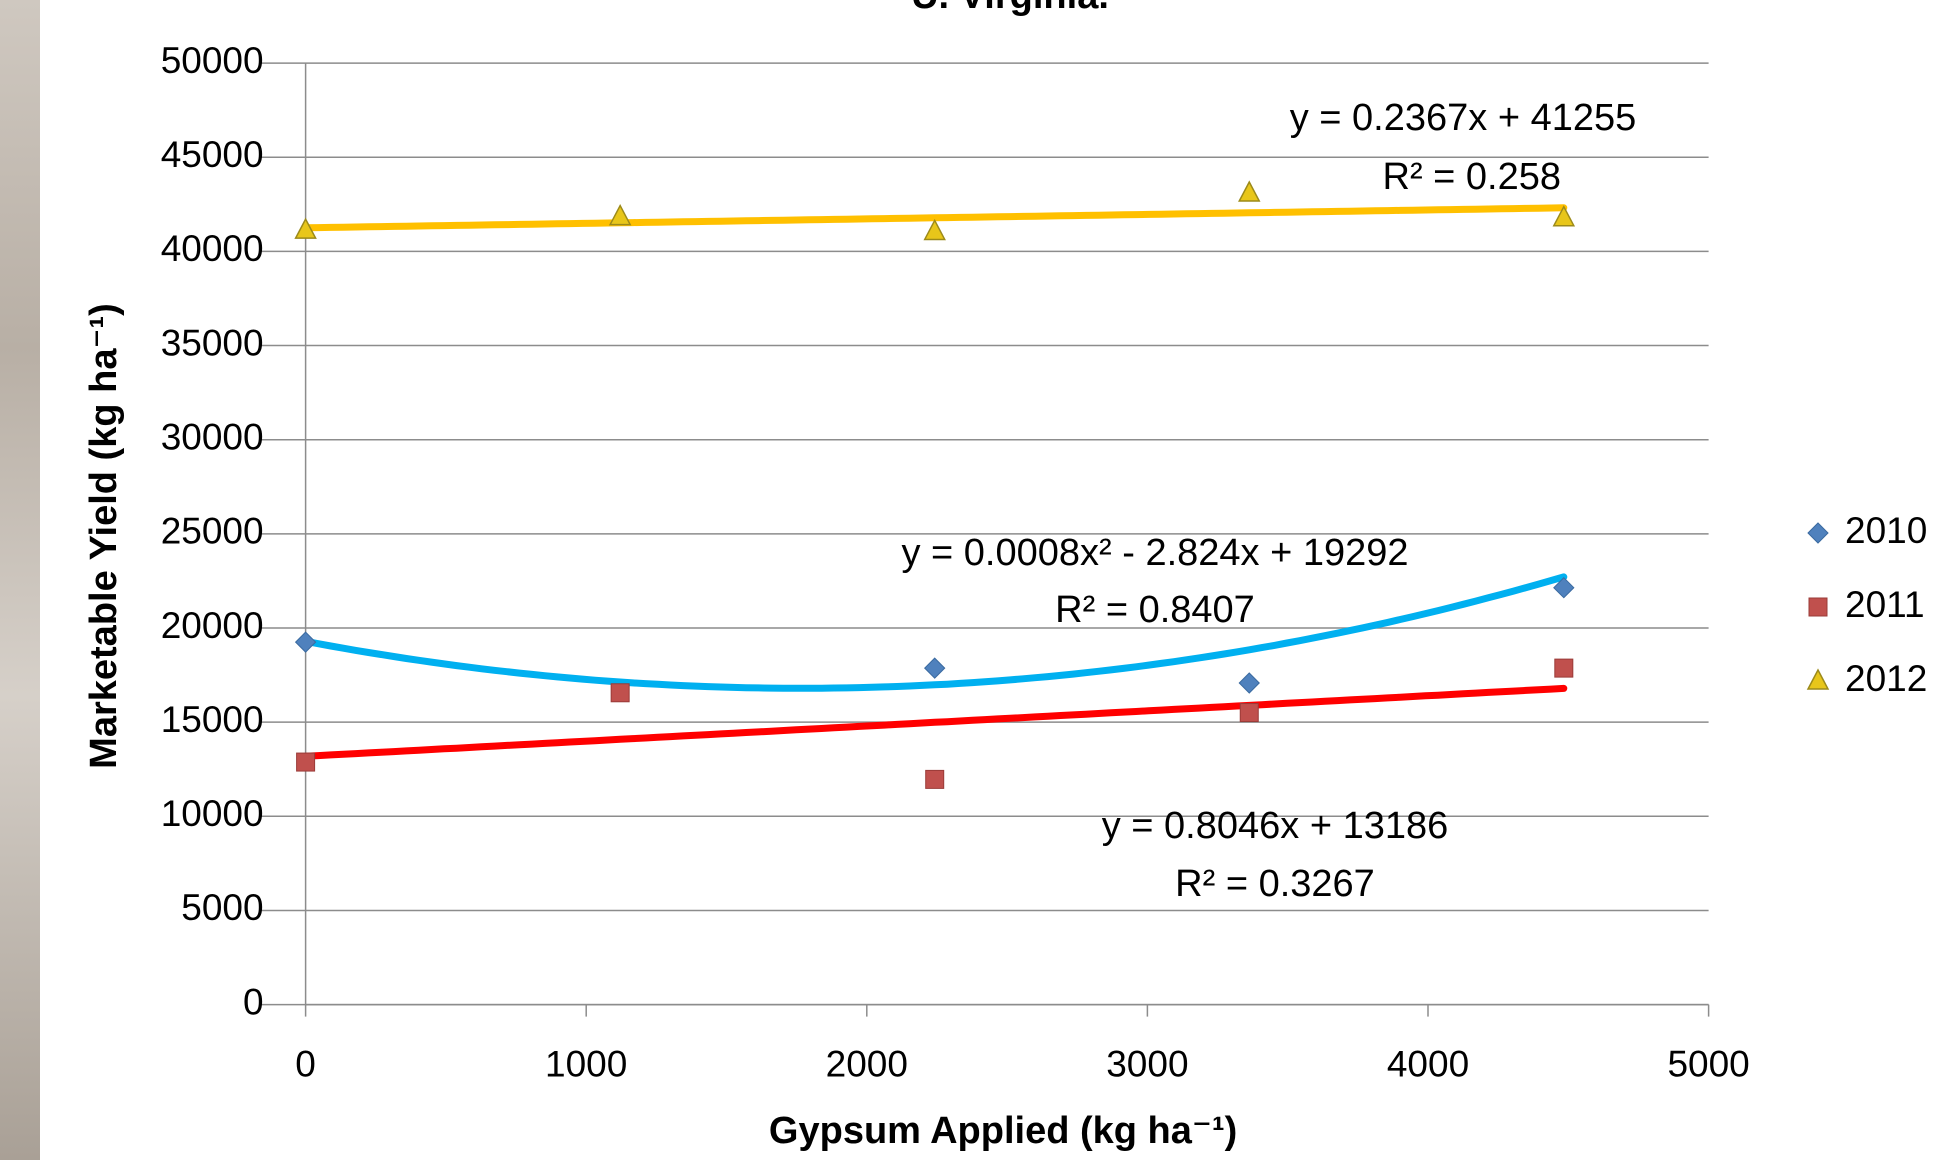 The height and width of the screenshot is (1160, 1940). I want to click on background-strip, so click(20, 580).